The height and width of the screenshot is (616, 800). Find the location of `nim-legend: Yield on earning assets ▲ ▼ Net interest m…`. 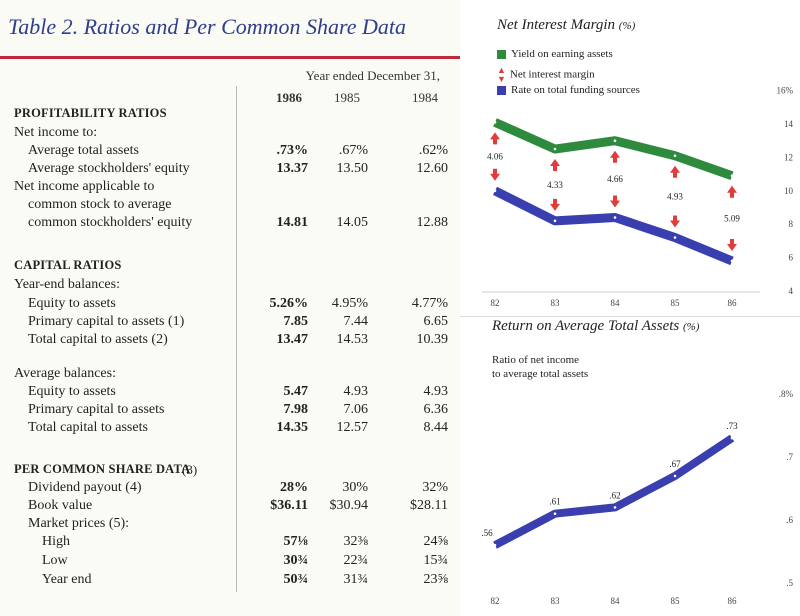

nim-legend: Yield on earning assets ▲ ▼ Net interest m… is located at coordinates (568, 75).